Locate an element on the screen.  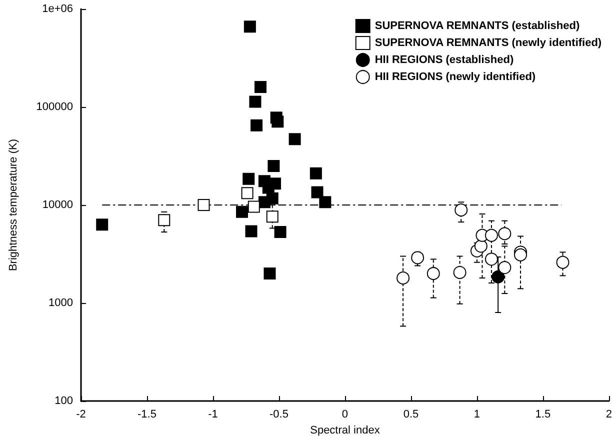
legend-label: SUPERNOVA REMNANTS (established) is located at coordinates (477, 26).